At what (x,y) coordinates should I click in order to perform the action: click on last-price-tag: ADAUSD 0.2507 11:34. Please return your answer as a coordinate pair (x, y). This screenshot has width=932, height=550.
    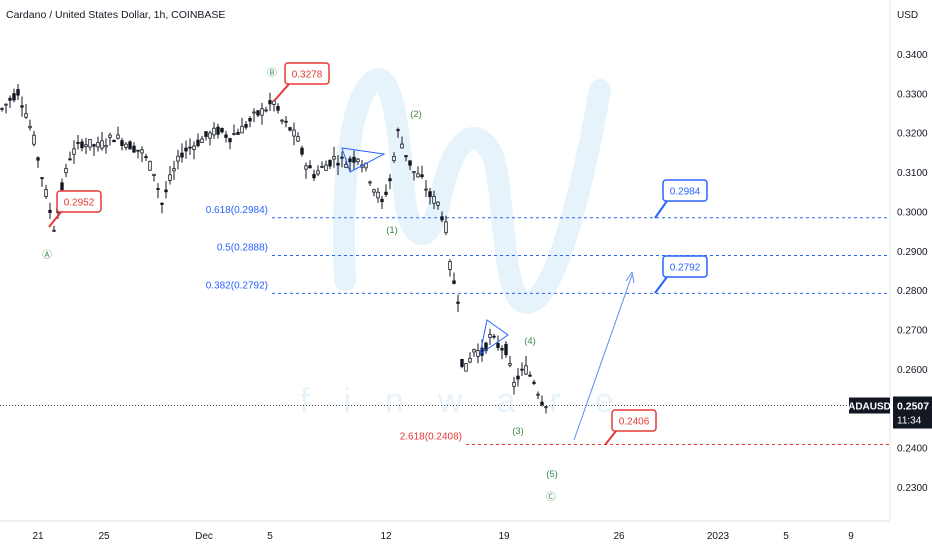
    Looking at the image, I should click on (890, 412).